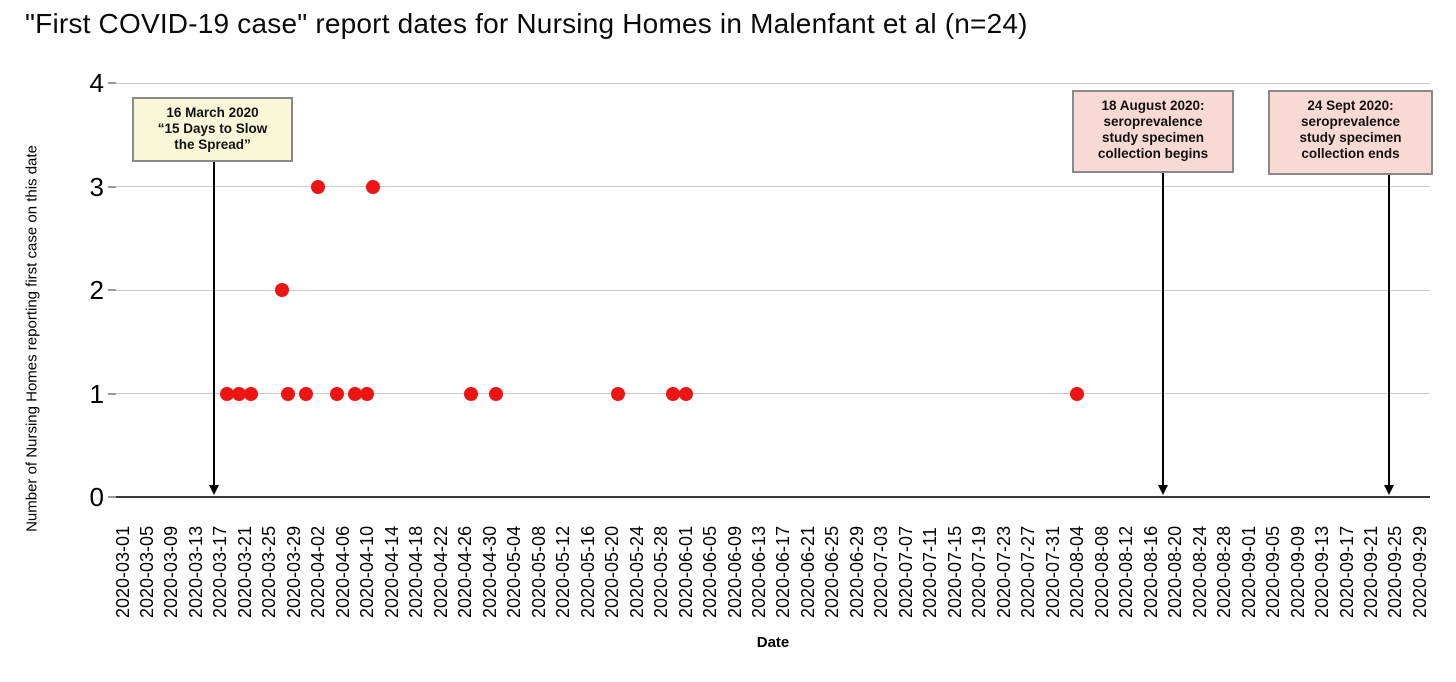  I want to click on annotation-line: the Spread”, so click(212, 144).